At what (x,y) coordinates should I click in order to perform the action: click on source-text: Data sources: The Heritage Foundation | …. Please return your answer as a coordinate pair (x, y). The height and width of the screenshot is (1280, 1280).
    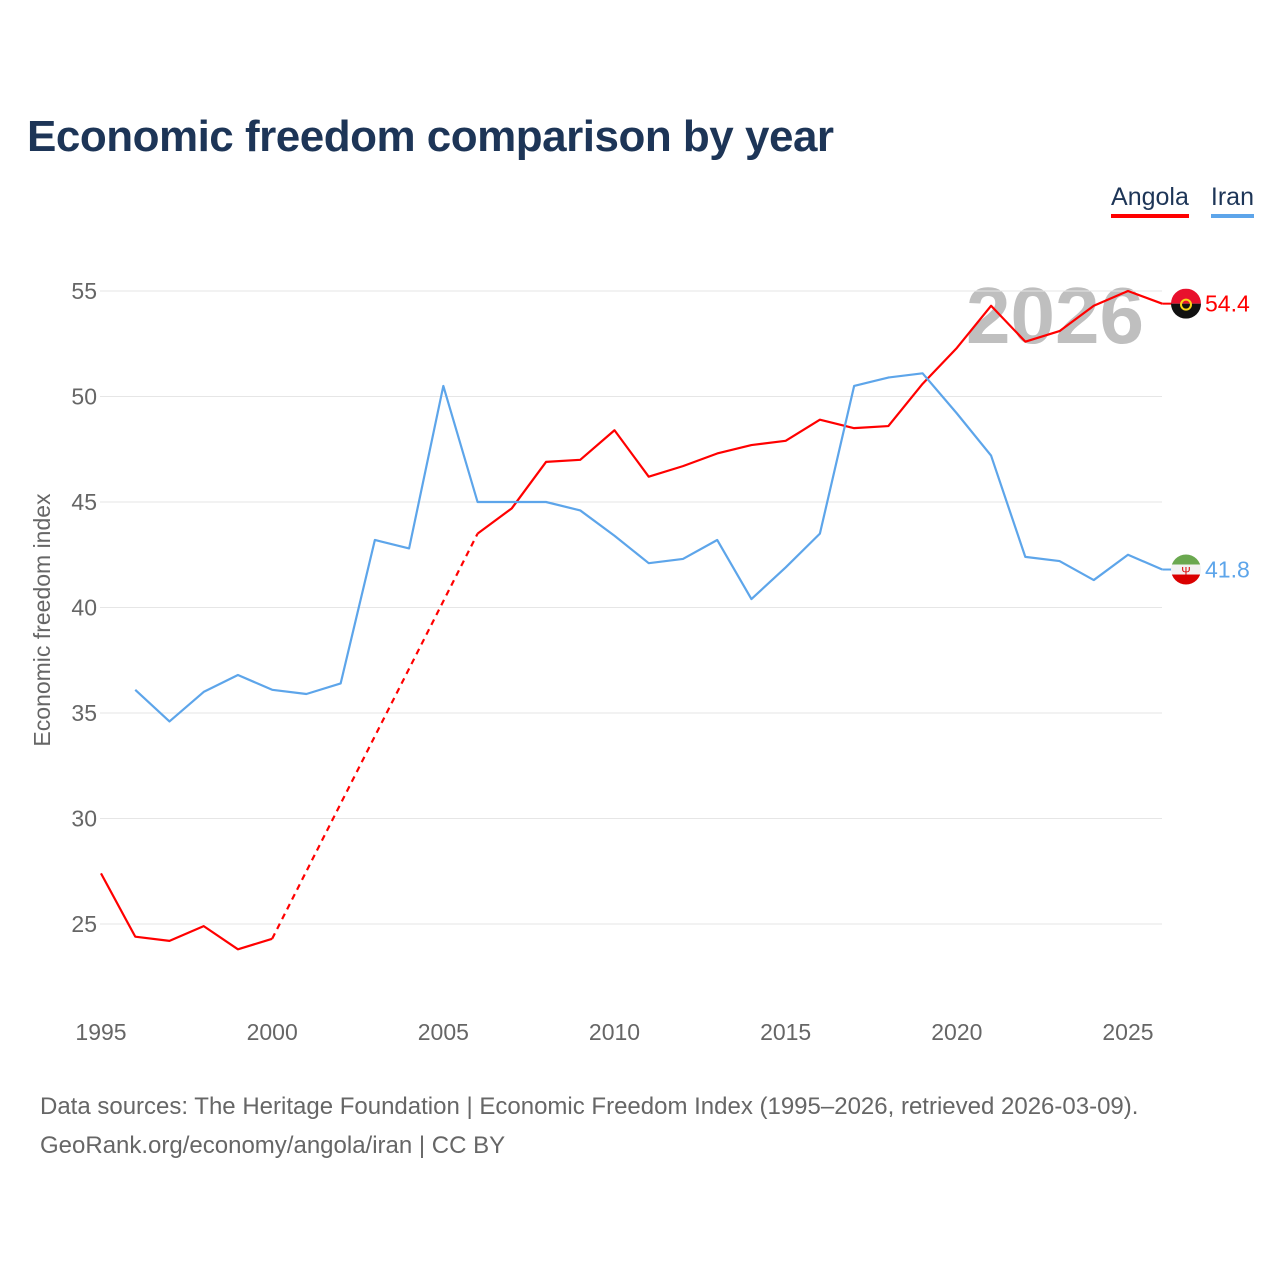
    Looking at the image, I should click on (589, 1106).